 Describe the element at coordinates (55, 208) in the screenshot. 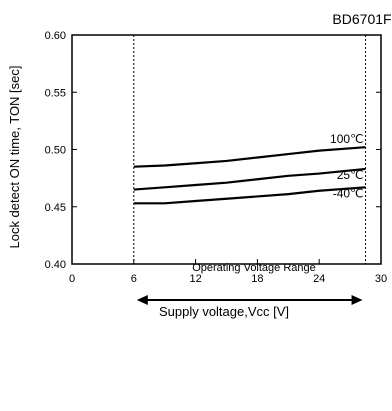

I see `y-tick-label: 0.45` at that location.